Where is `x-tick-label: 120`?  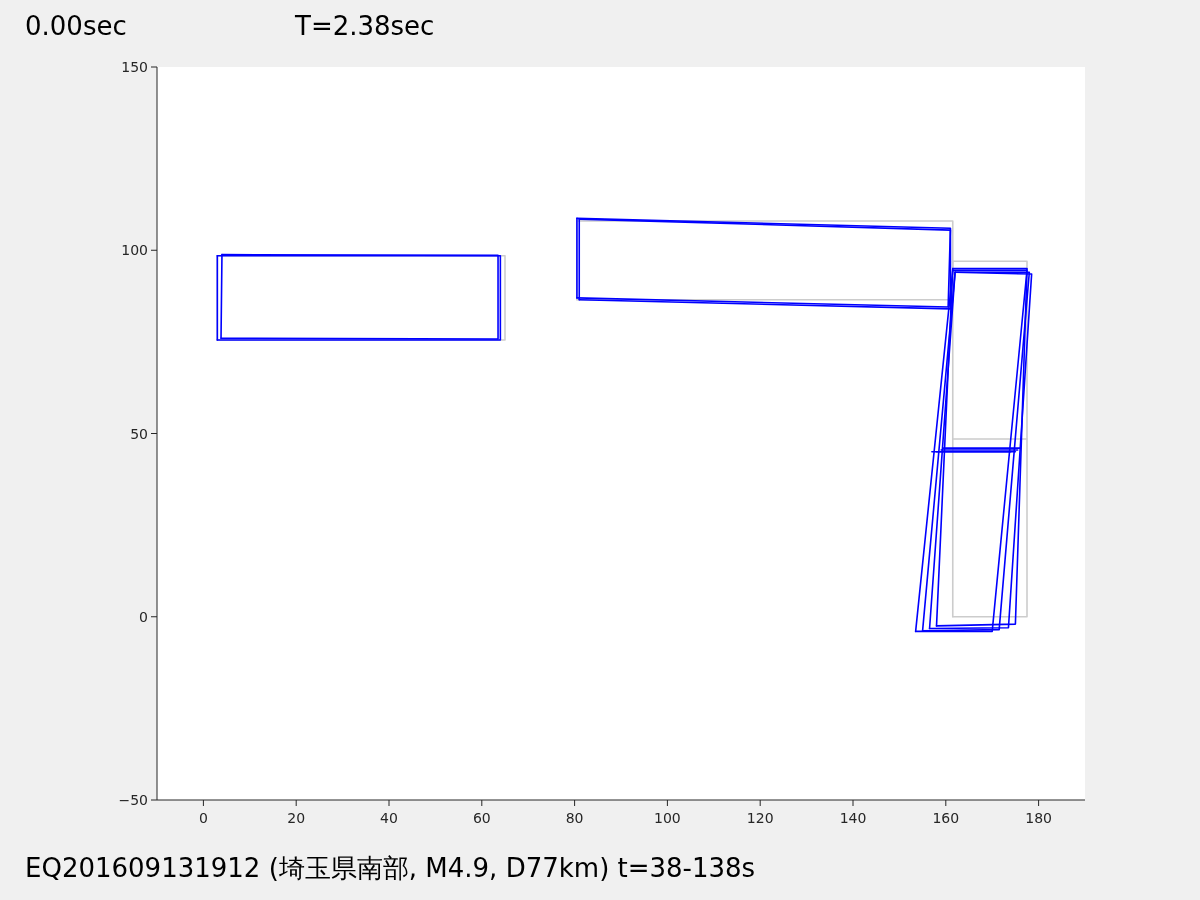 x-tick-label: 120 is located at coordinates (760, 818).